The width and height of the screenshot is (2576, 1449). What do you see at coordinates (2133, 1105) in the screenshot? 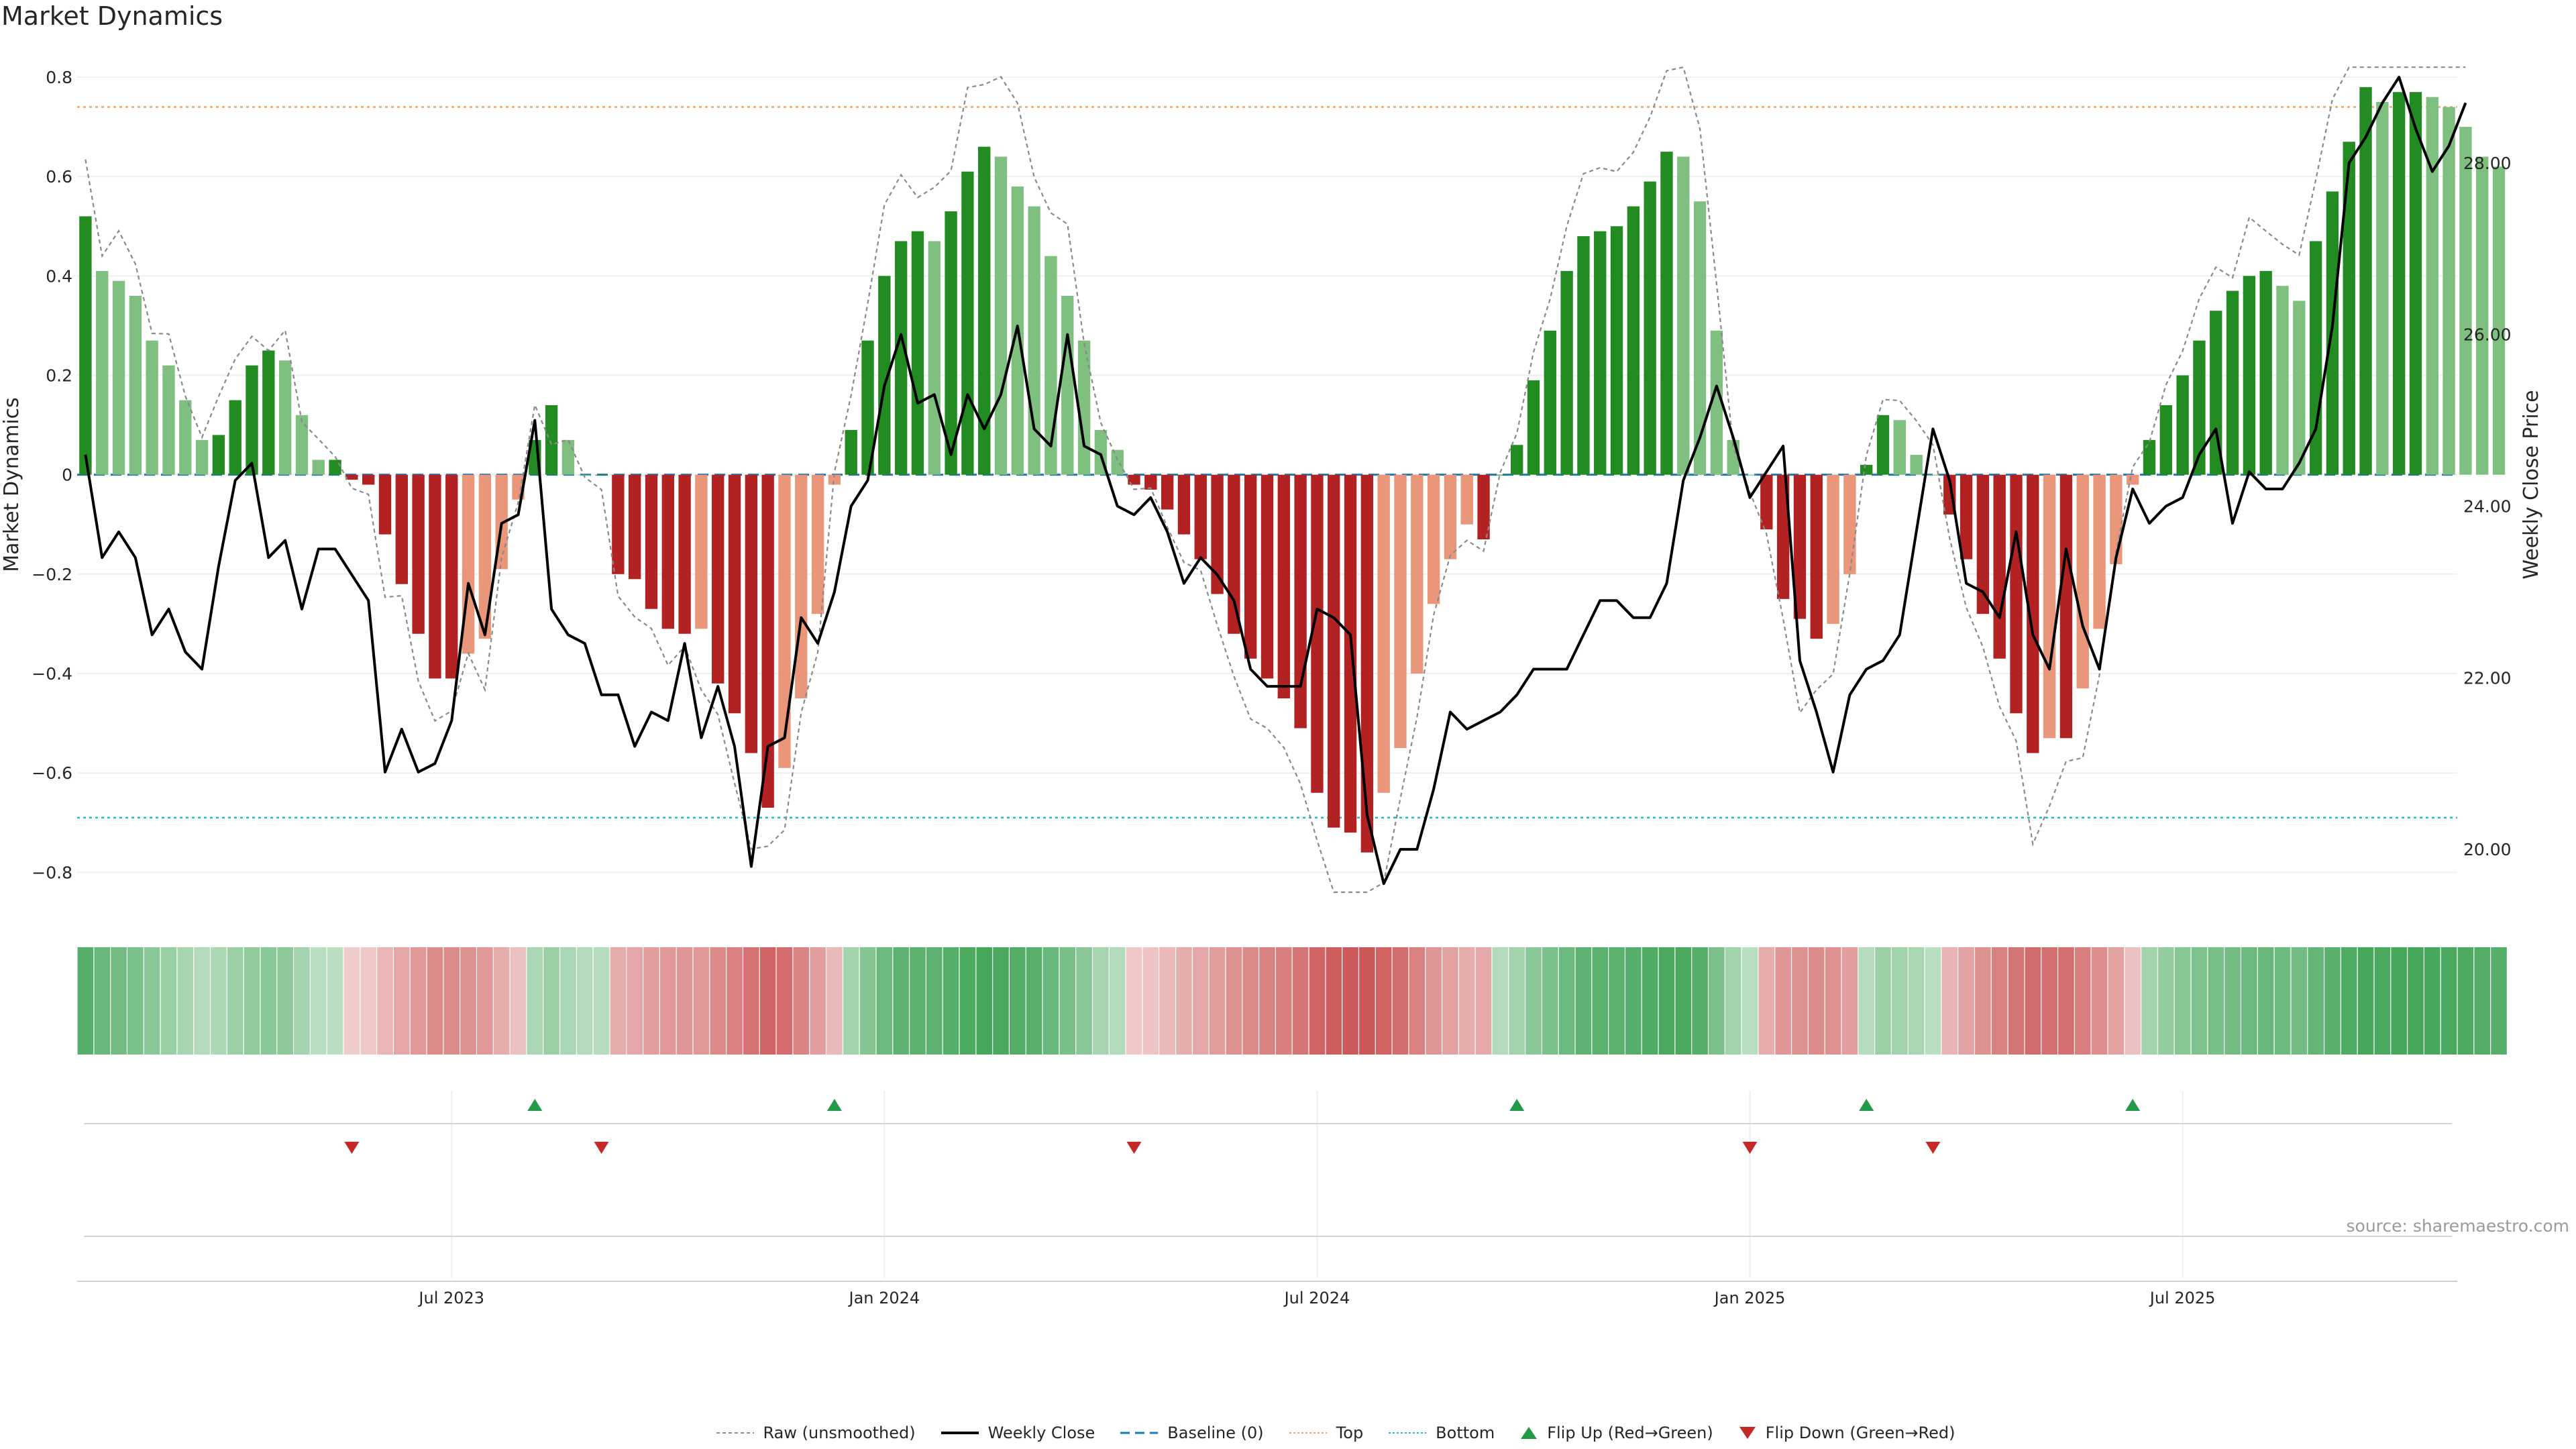
I see `flip-up-marker` at bounding box center [2133, 1105].